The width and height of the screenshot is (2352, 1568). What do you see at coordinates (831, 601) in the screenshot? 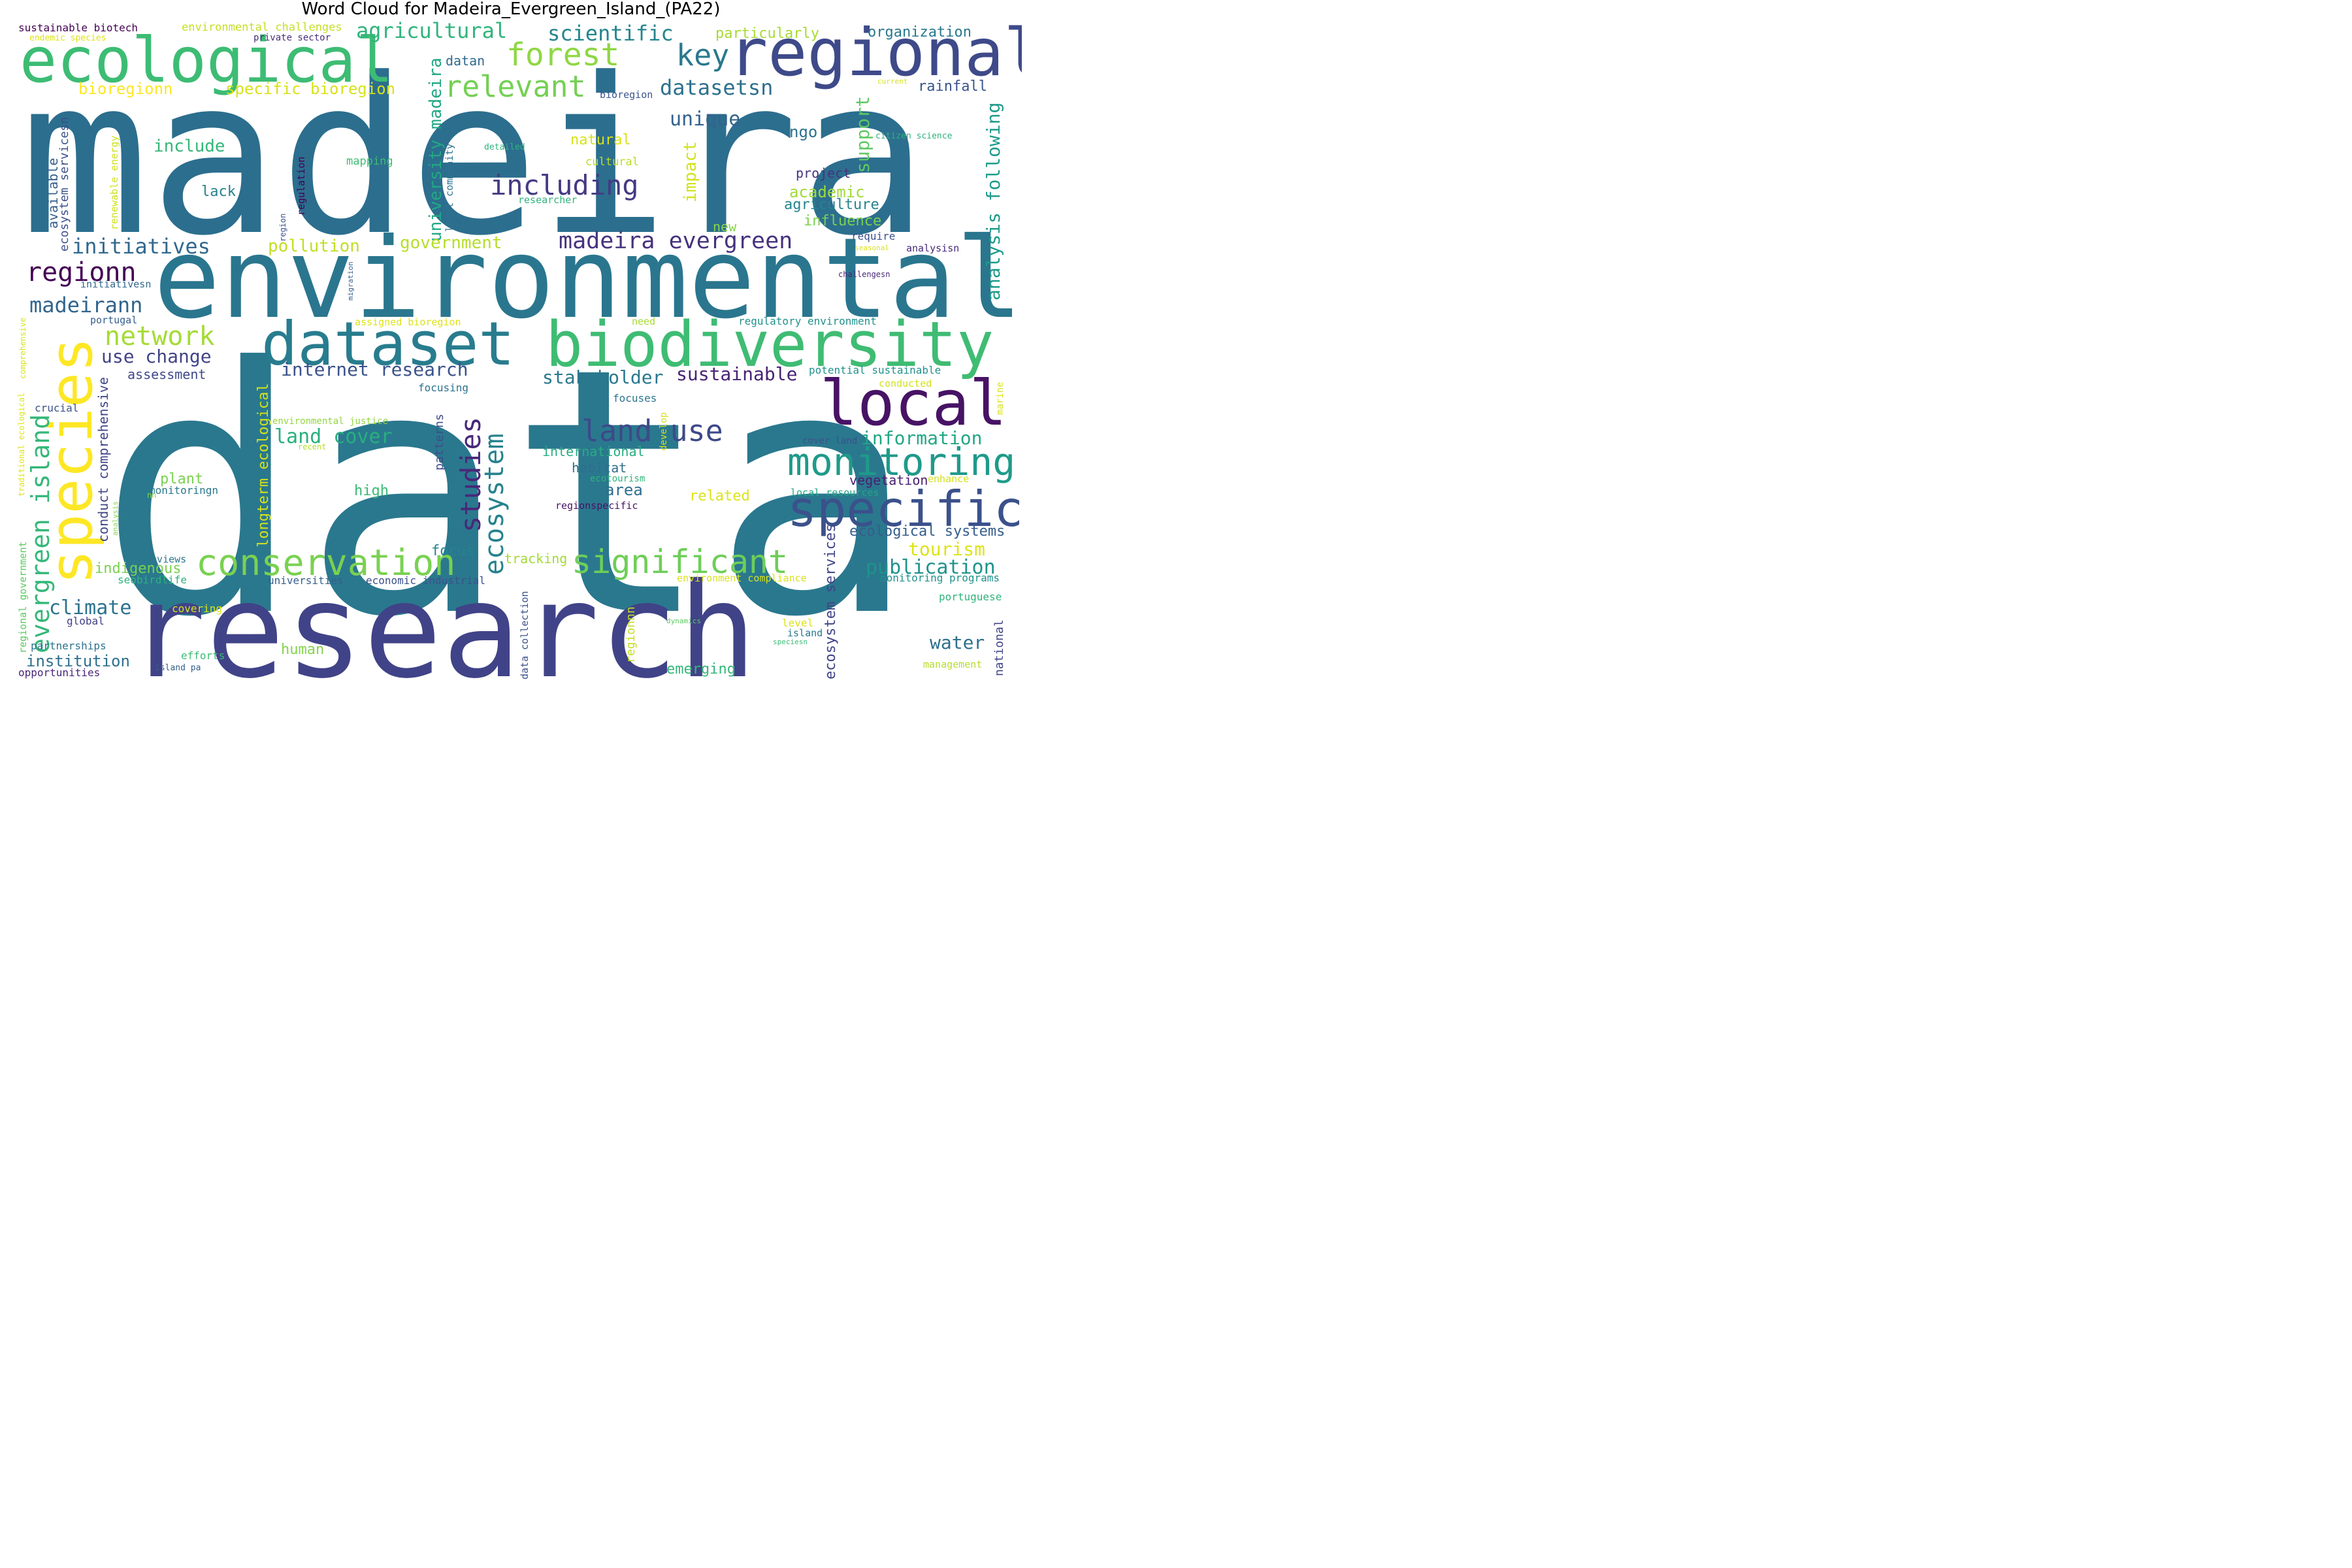
I see `word-ecosystem-services: ecosystem services` at bounding box center [831, 601].